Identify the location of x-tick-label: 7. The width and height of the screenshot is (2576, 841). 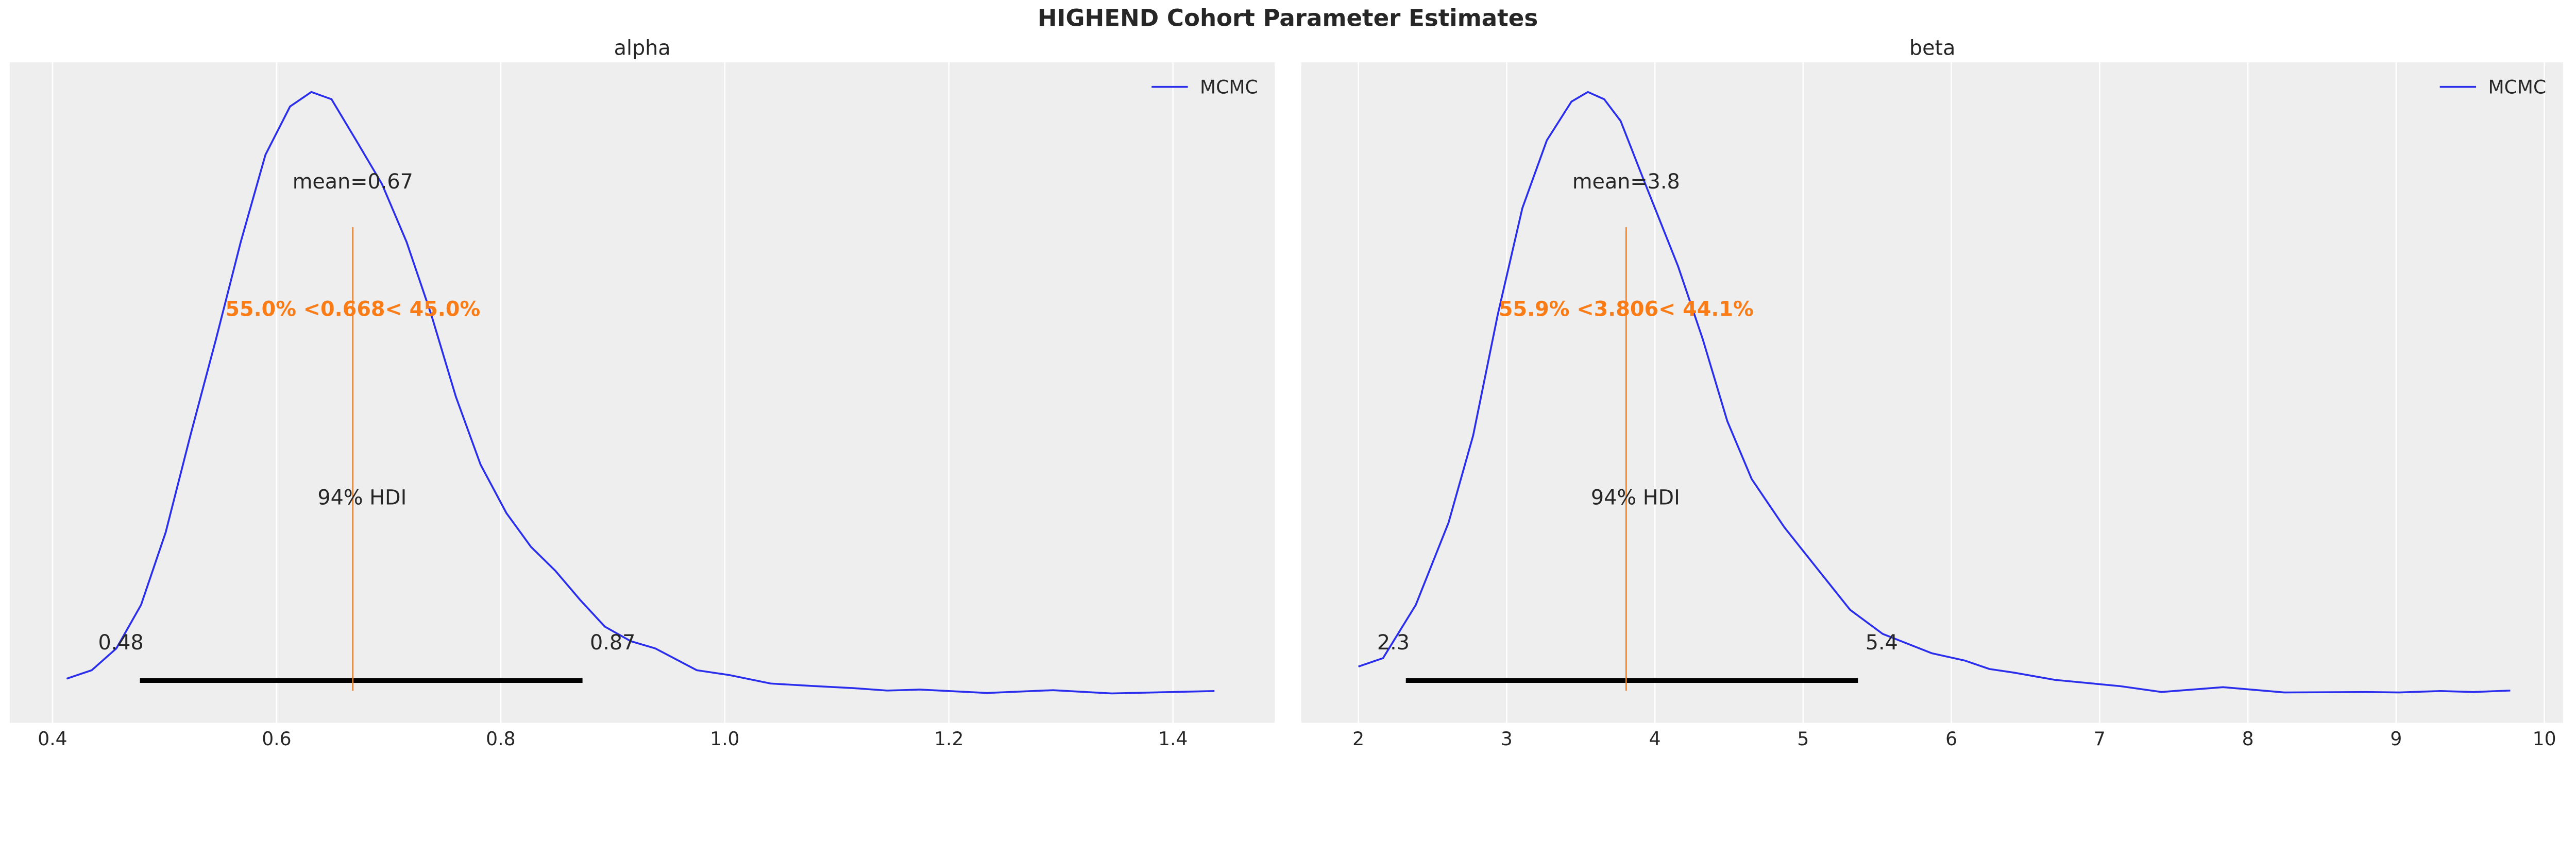
(2100, 739).